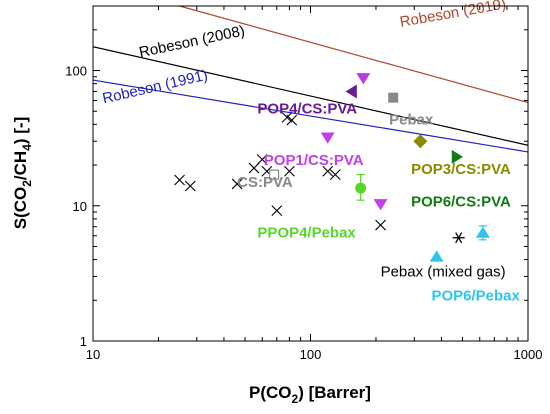 The height and width of the screenshot is (414, 550). Describe the element at coordinates (76, 71) in the screenshot. I see `y-tick-label: 100` at that location.